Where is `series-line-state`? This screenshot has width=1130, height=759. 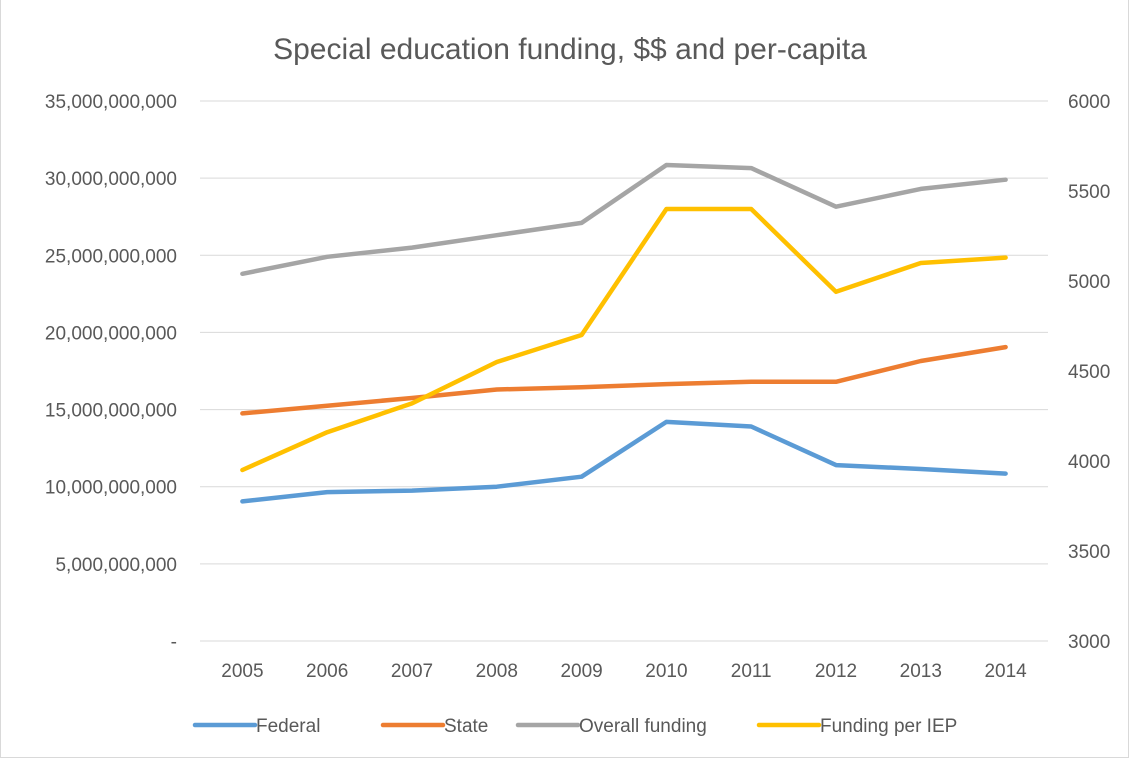 series-line-state is located at coordinates (624, 380).